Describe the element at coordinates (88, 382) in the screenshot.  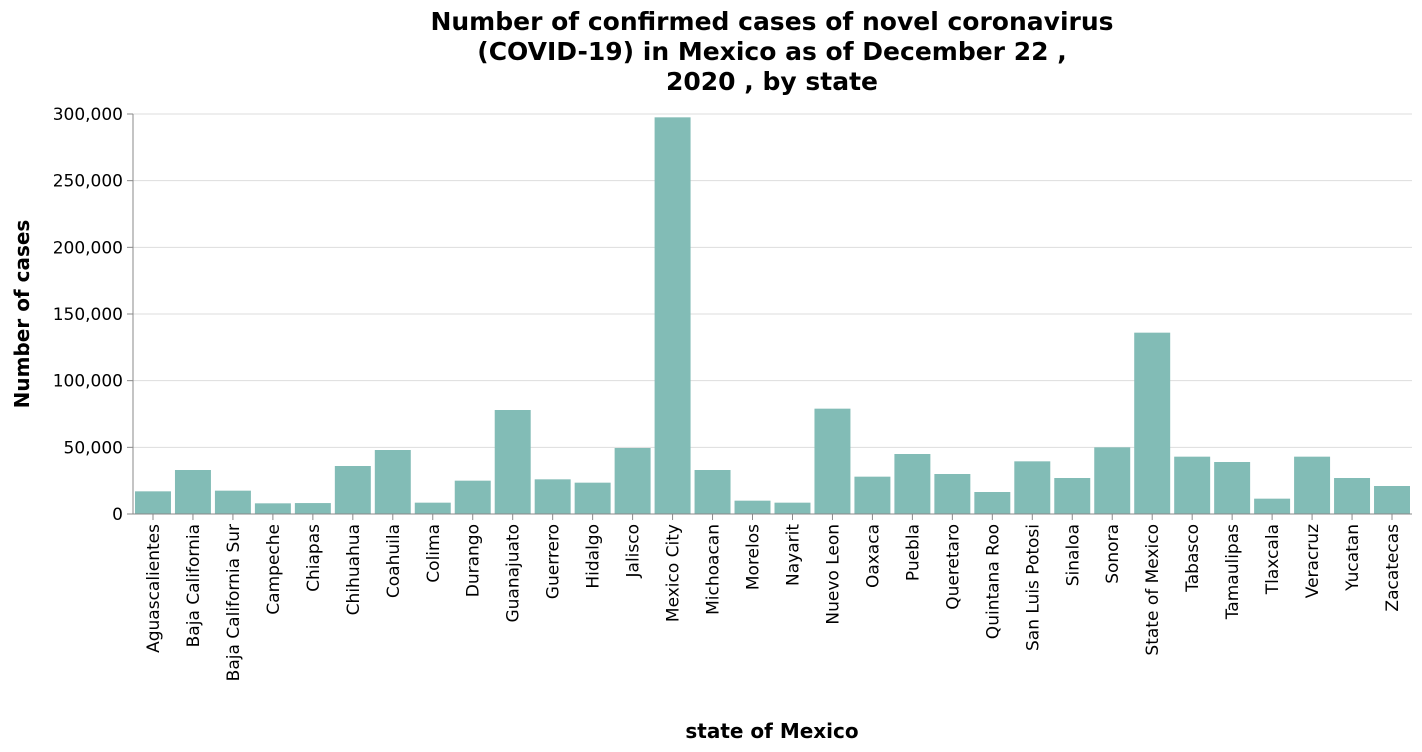
I see `y-tick-label: 100,000` at that location.